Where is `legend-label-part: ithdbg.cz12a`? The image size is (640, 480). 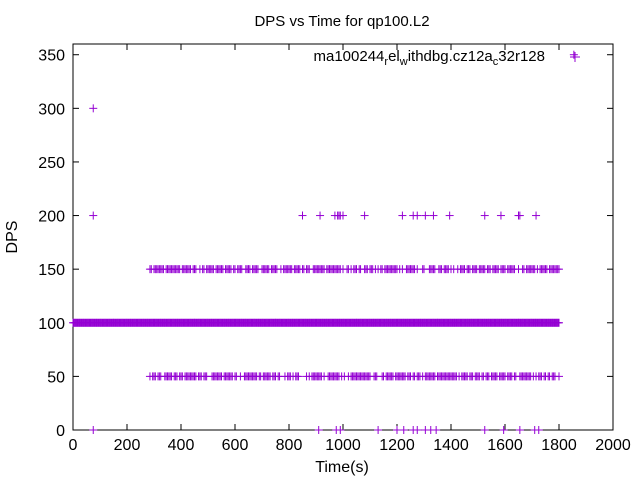
legend-label-part: ithdbg.cz12a is located at coordinates (451, 56).